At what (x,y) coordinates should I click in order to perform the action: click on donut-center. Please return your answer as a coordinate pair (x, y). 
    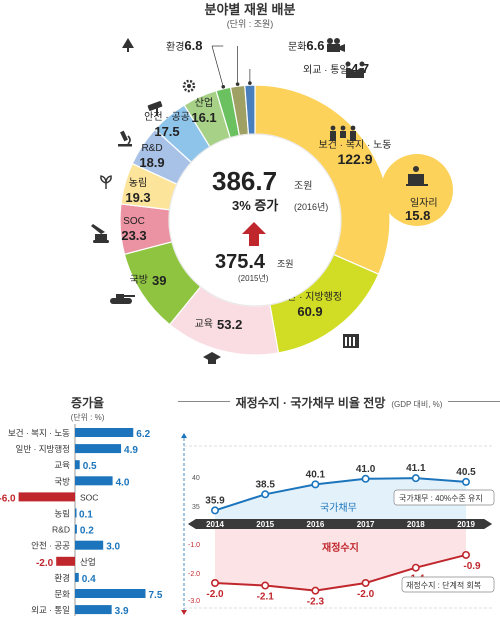
    Looking at the image, I should click on (255, 220).